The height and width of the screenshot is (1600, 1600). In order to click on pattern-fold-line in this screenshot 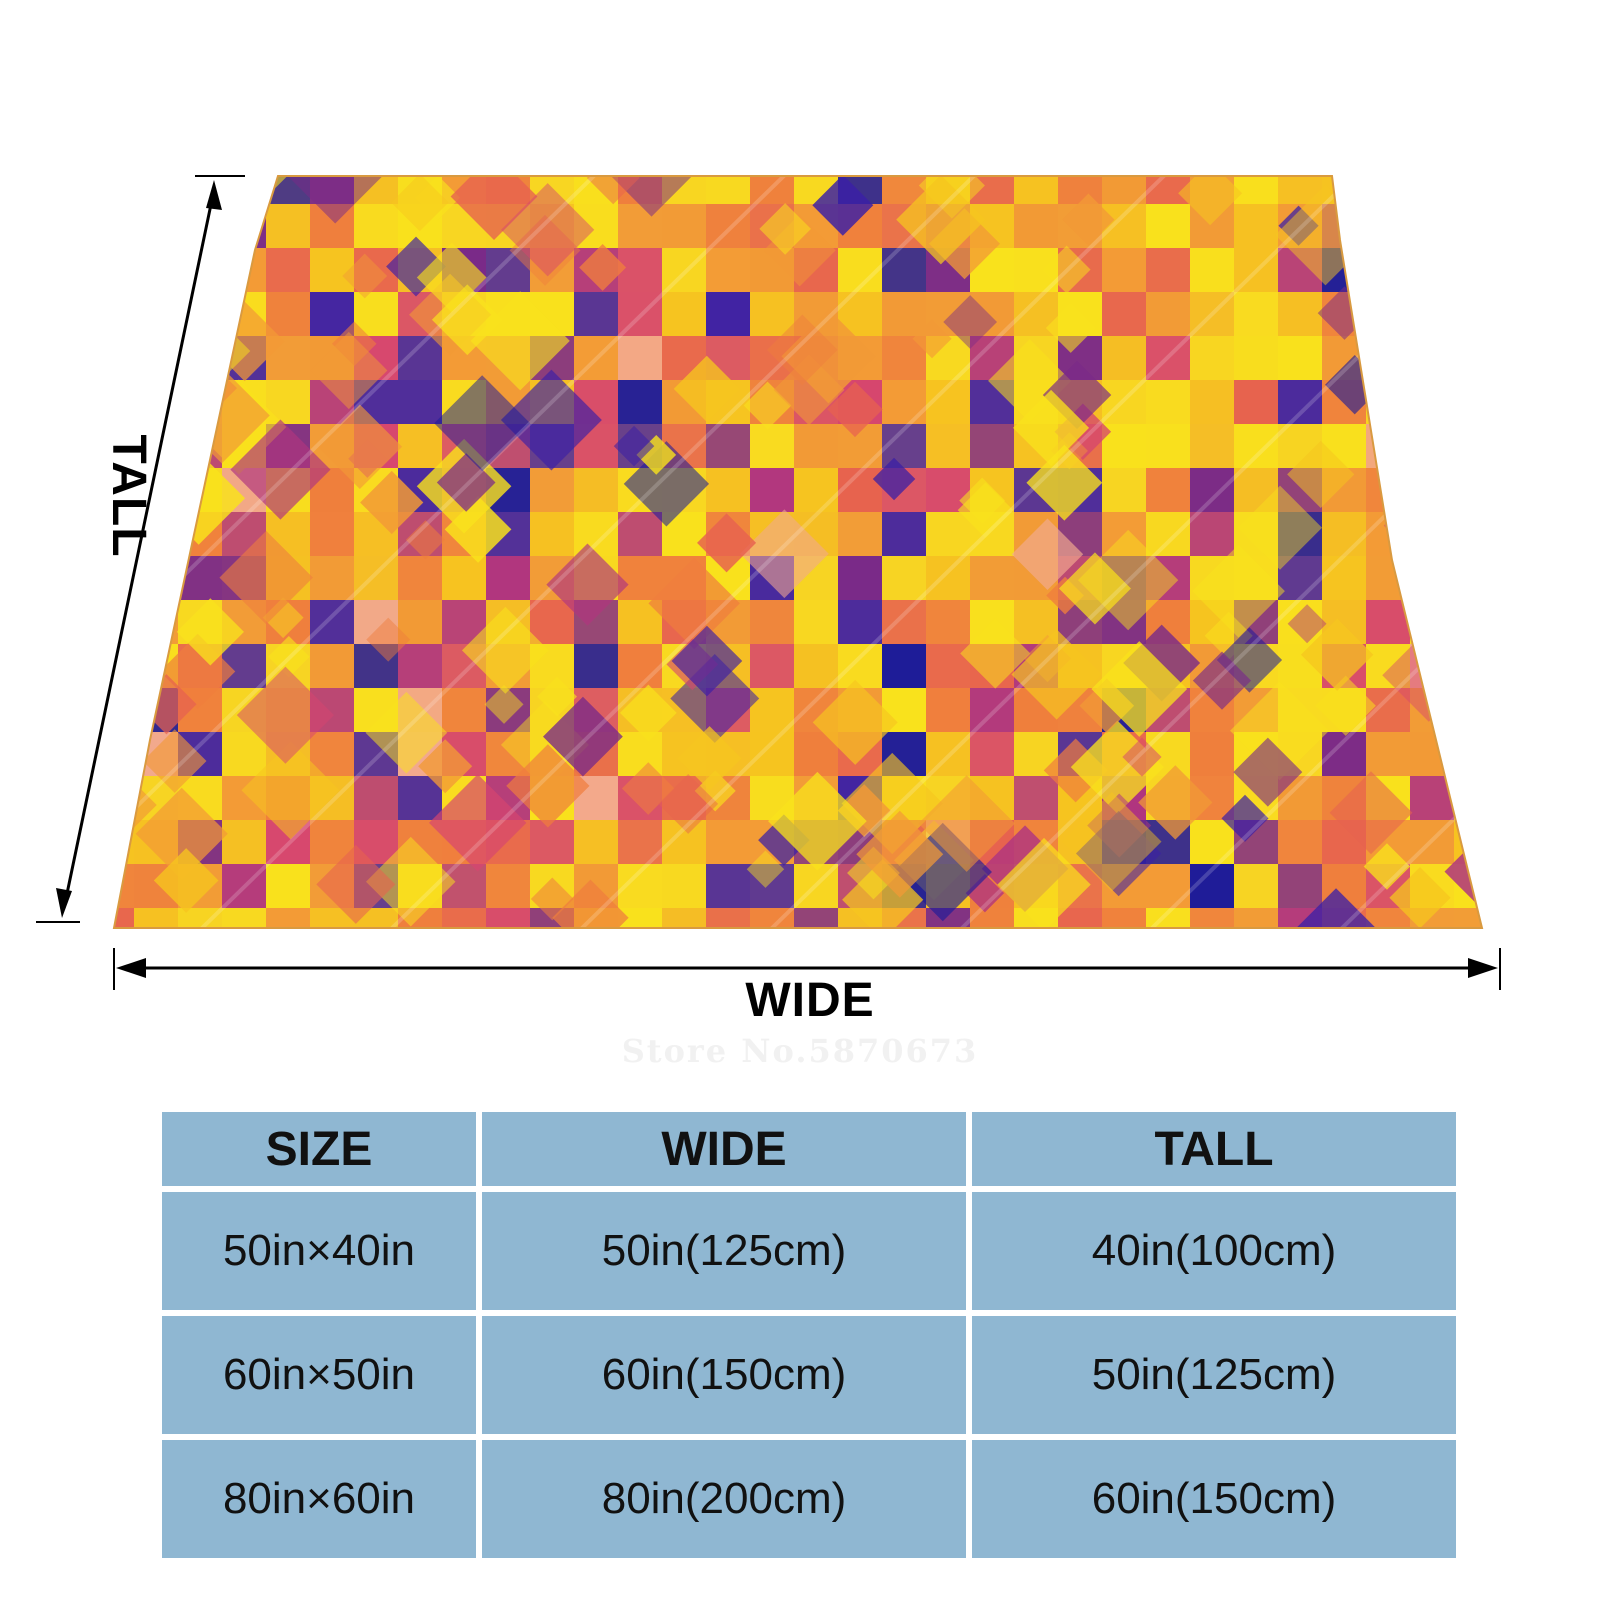, I will do `click(358, 552)`.